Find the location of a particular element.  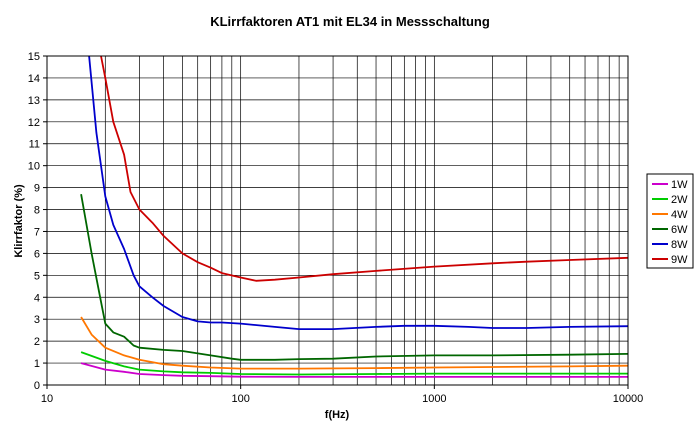

legend-label-9w: 9W is located at coordinates (679, 260).